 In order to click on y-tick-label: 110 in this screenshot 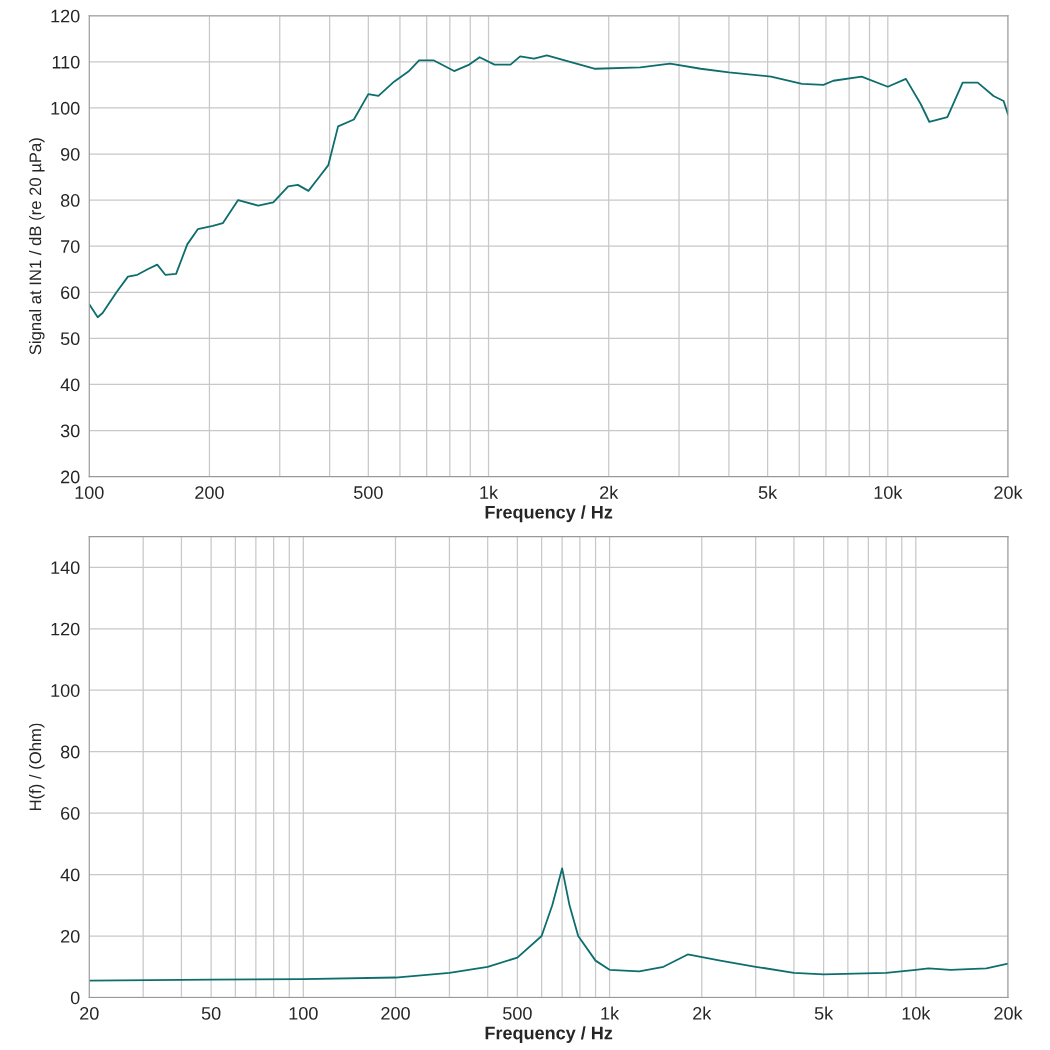, I will do `click(66, 62)`.